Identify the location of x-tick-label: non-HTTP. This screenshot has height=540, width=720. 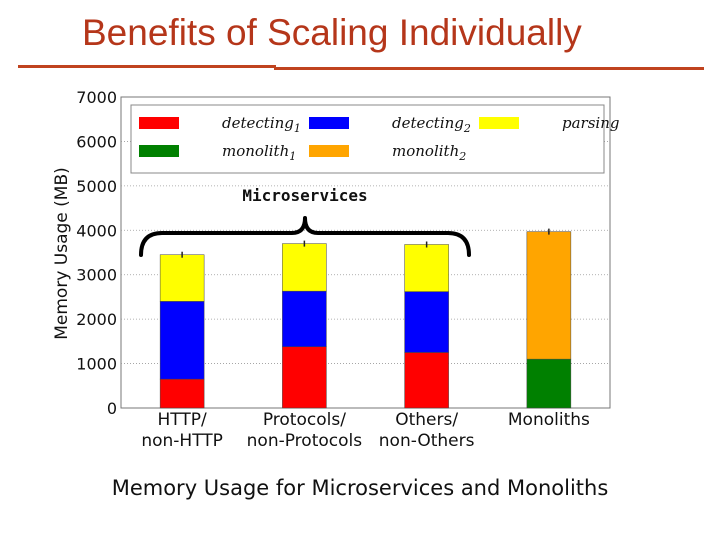
(182, 441).